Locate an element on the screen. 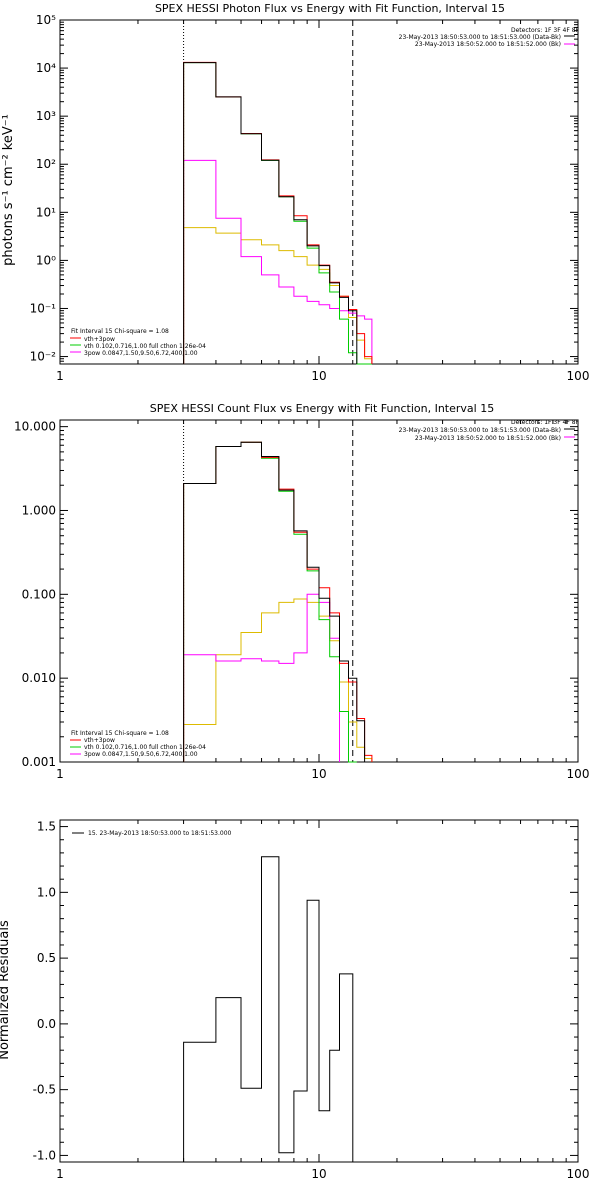 The image size is (600, 1200). y-tick-label: 10² is located at coordinates (46, 164).